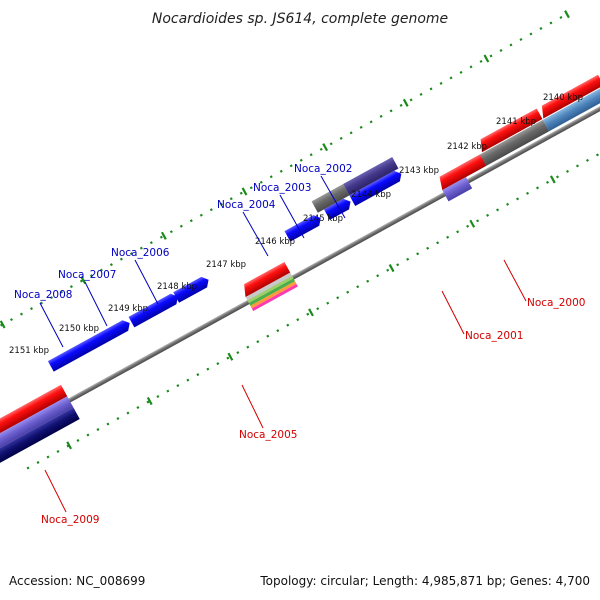  I want to click on category-stack, so click(271, 292).